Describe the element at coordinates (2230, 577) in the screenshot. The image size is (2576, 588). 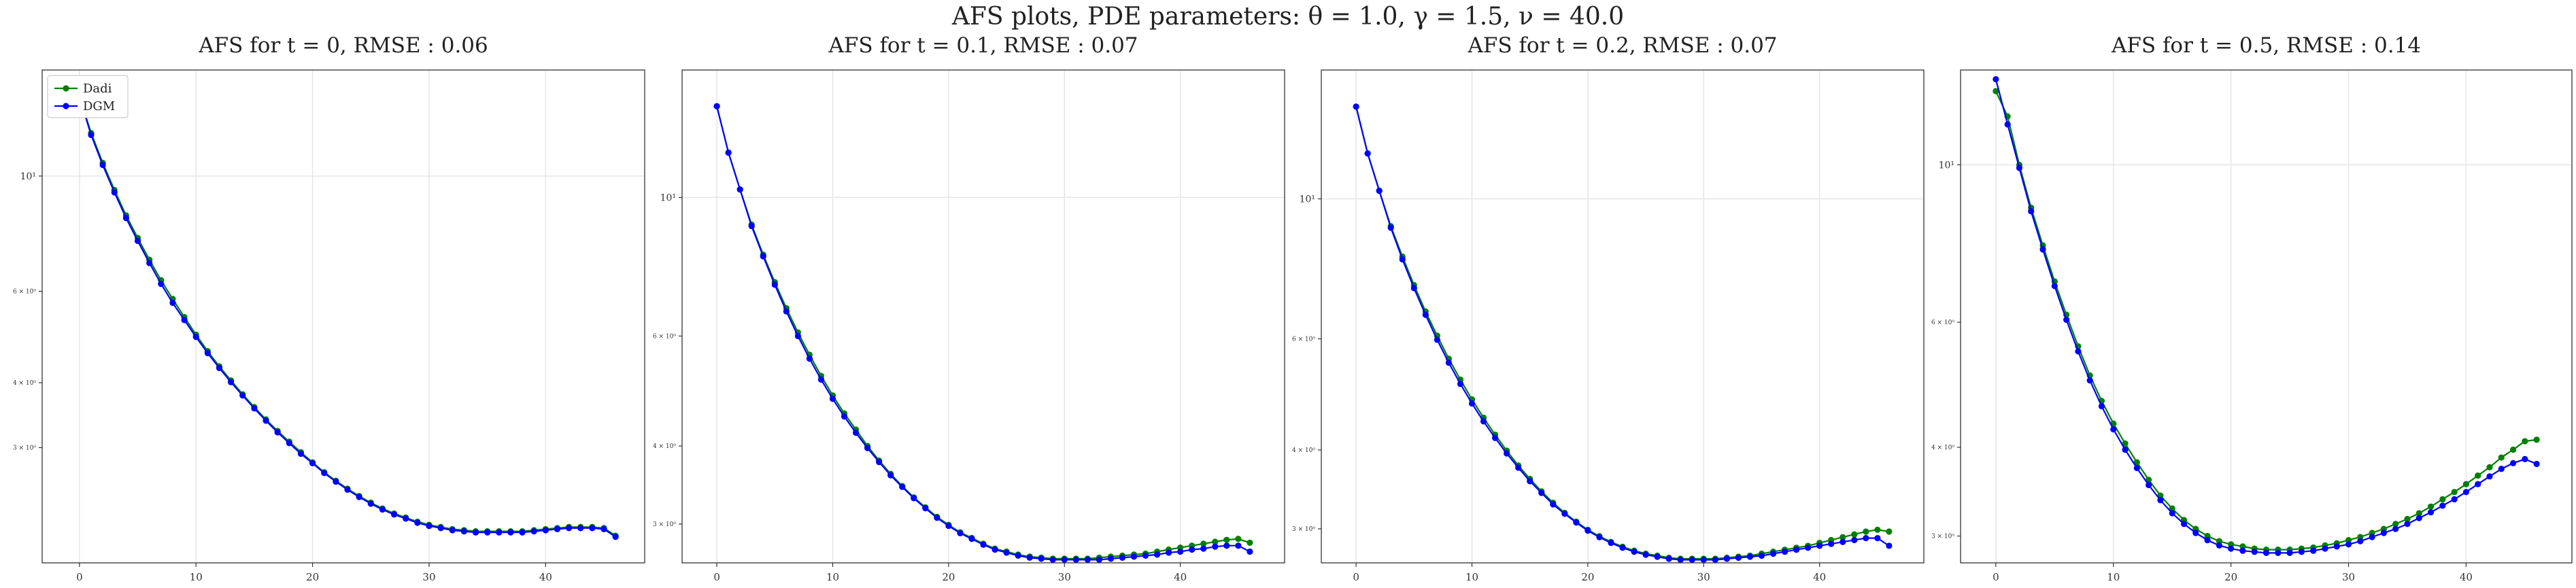
I see `x-tick-label: 20` at that location.